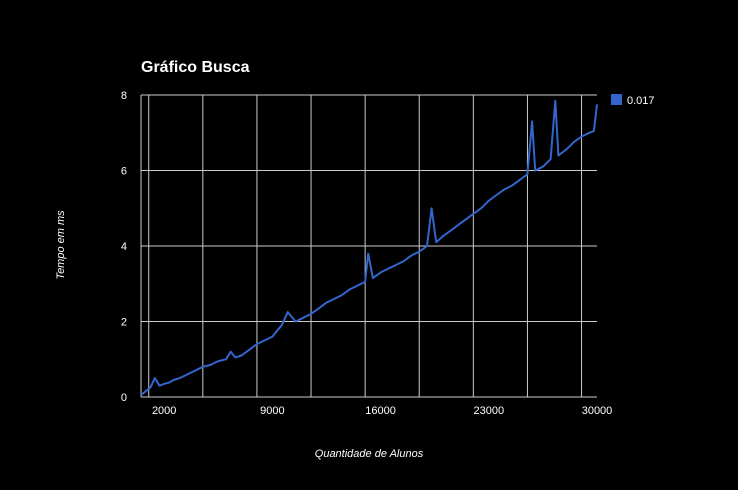 The width and height of the screenshot is (738, 490). Describe the element at coordinates (124, 172) in the screenshot. I see `y-tick-label: 6` at that location.